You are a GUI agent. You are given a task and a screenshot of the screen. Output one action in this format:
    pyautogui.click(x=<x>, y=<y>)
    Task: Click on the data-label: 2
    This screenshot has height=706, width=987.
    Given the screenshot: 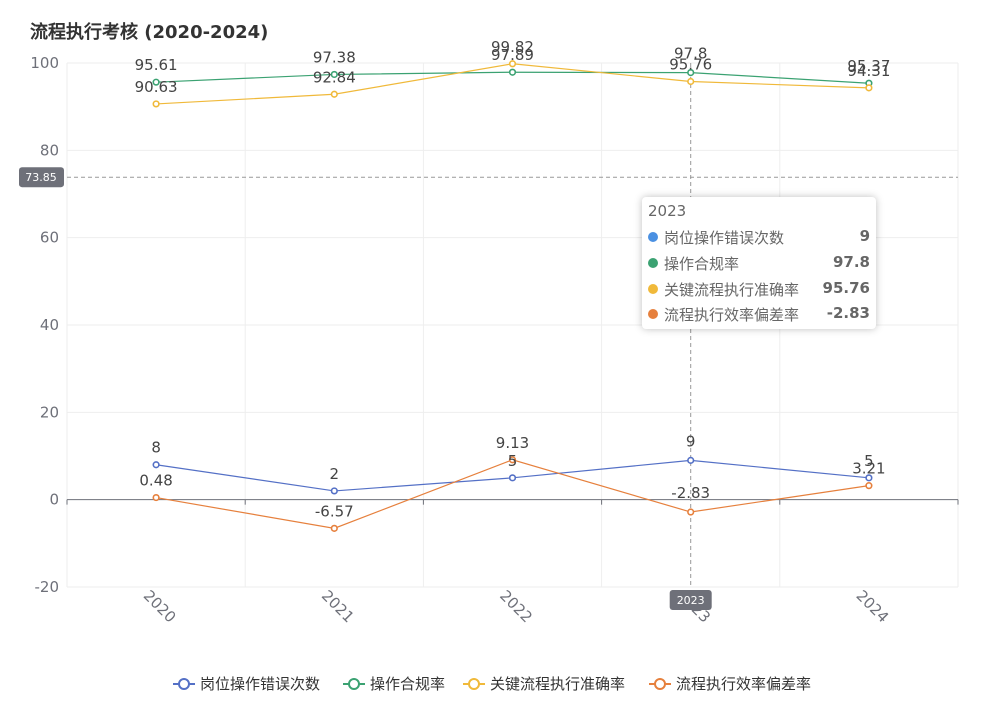 What is the action you would take?
    pyautogui.click(x=335, y=474)
    